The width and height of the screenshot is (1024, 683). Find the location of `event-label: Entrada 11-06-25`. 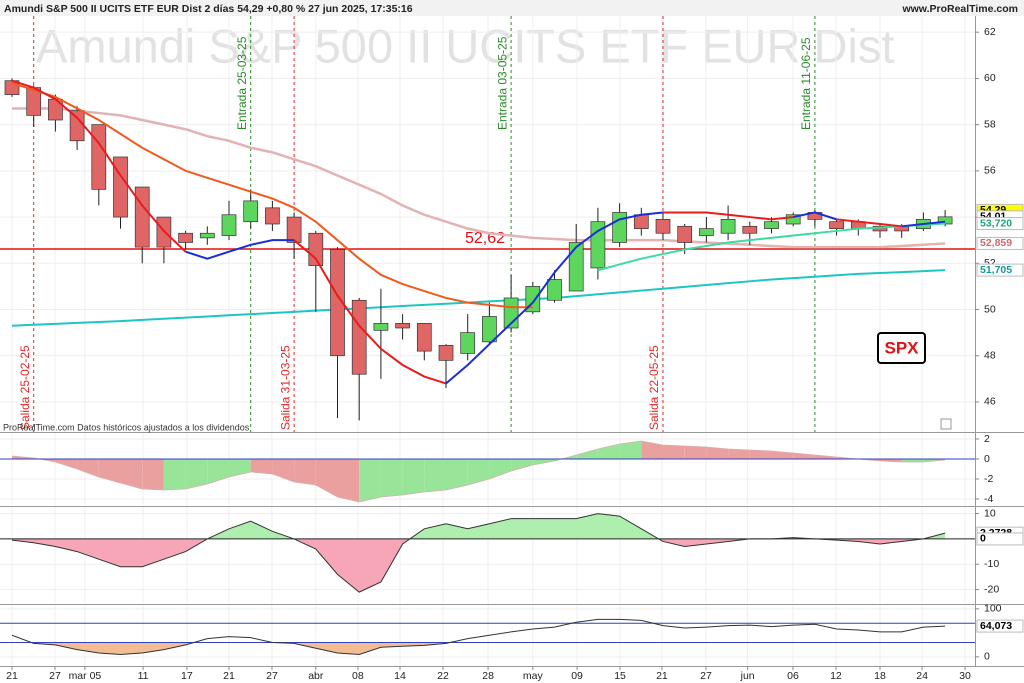

event-label: Entrada 11-06-25 is located at coordinates (806, 83).